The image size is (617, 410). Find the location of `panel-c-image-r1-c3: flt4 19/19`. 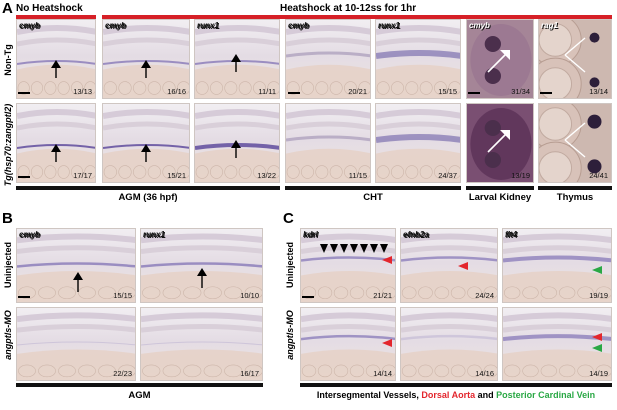

panel-c-image-r1-c3: flt4 19/19 is located at coordinates (557, 265).